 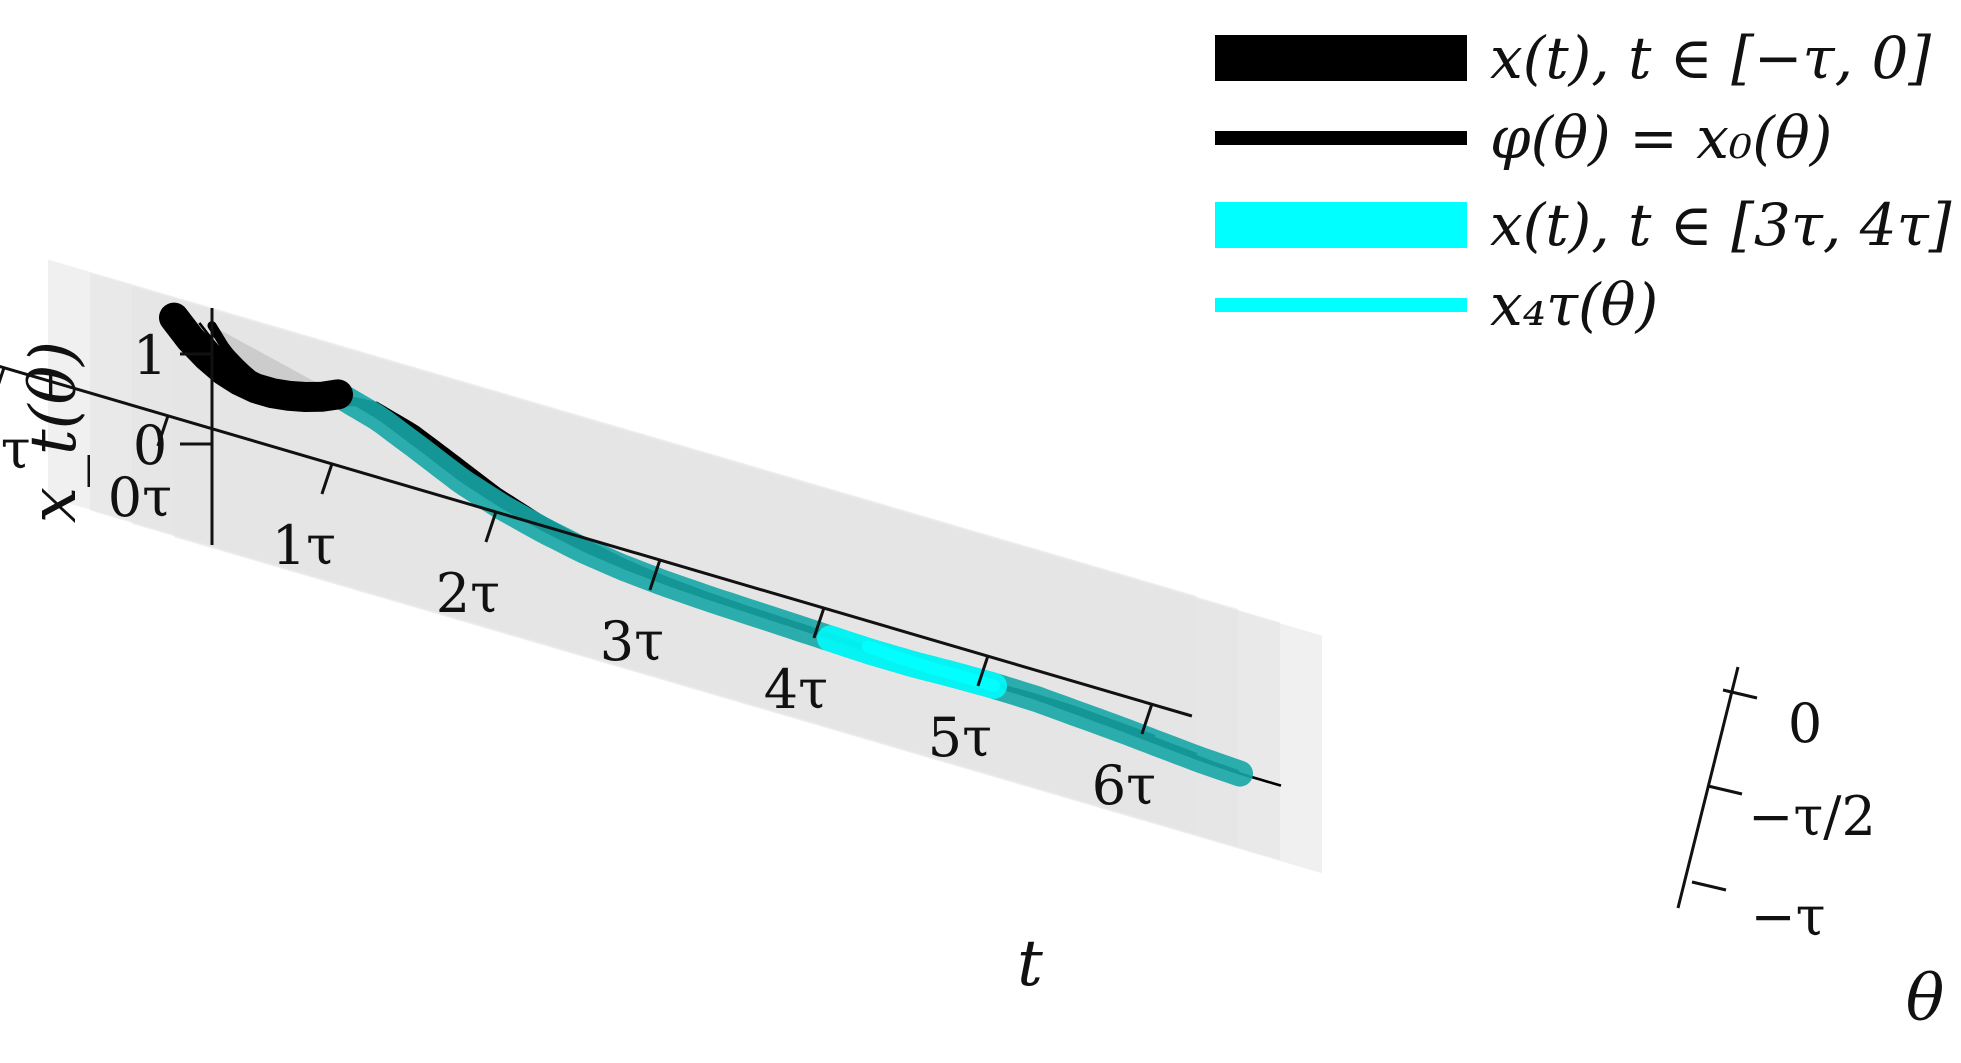 What do you see at coordinates (304, 545) in the screenshot?
I see `t-tick-label-2: 1τ` at bounding box center [304, 545].